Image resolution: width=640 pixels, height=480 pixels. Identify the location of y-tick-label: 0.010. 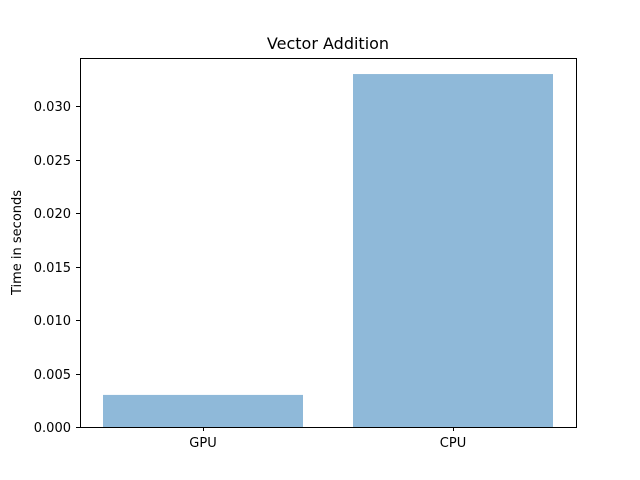
(52, 321).